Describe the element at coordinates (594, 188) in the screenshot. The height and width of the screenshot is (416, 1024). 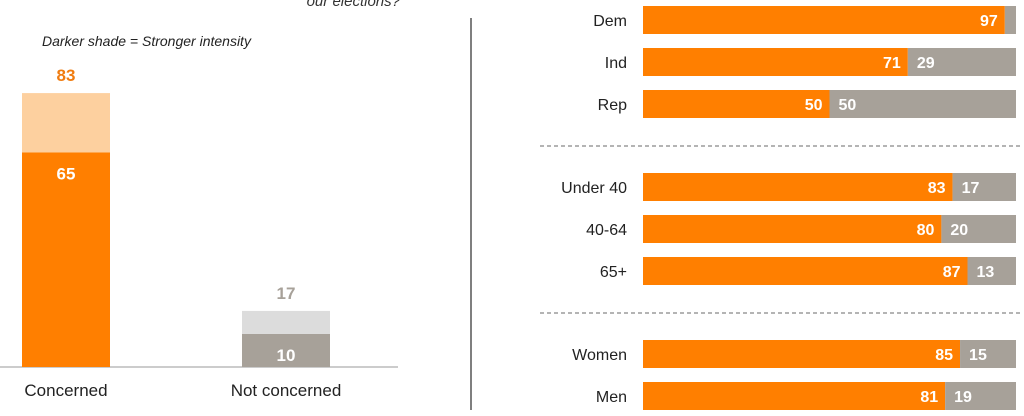
I see `row-label: Under 40` at that location.